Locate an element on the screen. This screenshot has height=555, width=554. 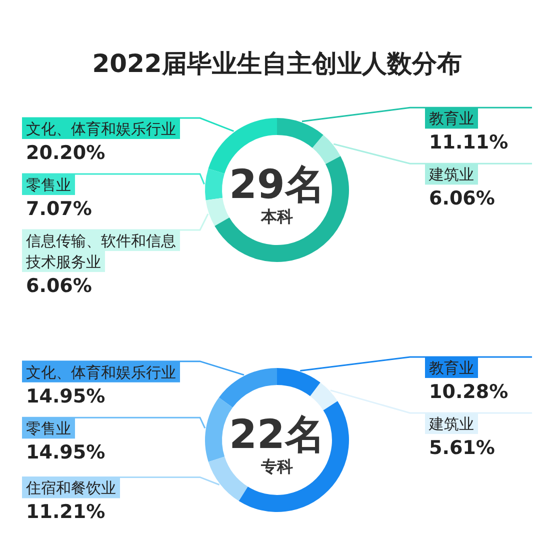
data-label: 20.20% is located at coordinates (66, 153).